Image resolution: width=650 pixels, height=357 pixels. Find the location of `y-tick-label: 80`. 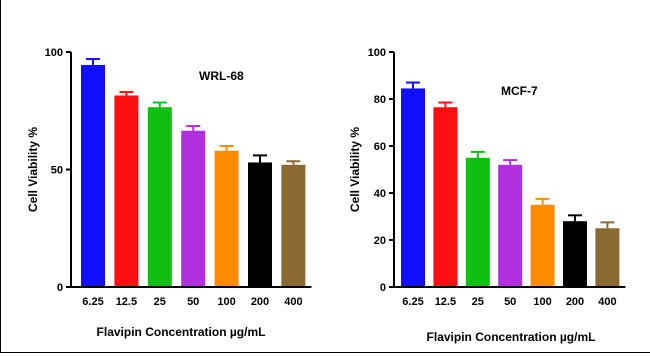

y-tick-label: 80 is located at coordinates (380, 100).